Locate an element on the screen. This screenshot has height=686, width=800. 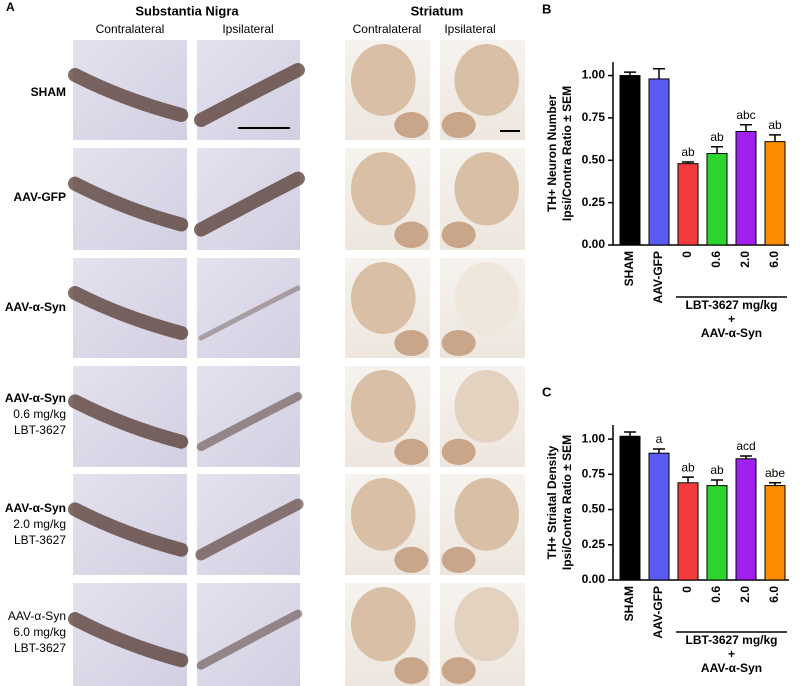
panel-label: B is located at coordinates (546, 8).